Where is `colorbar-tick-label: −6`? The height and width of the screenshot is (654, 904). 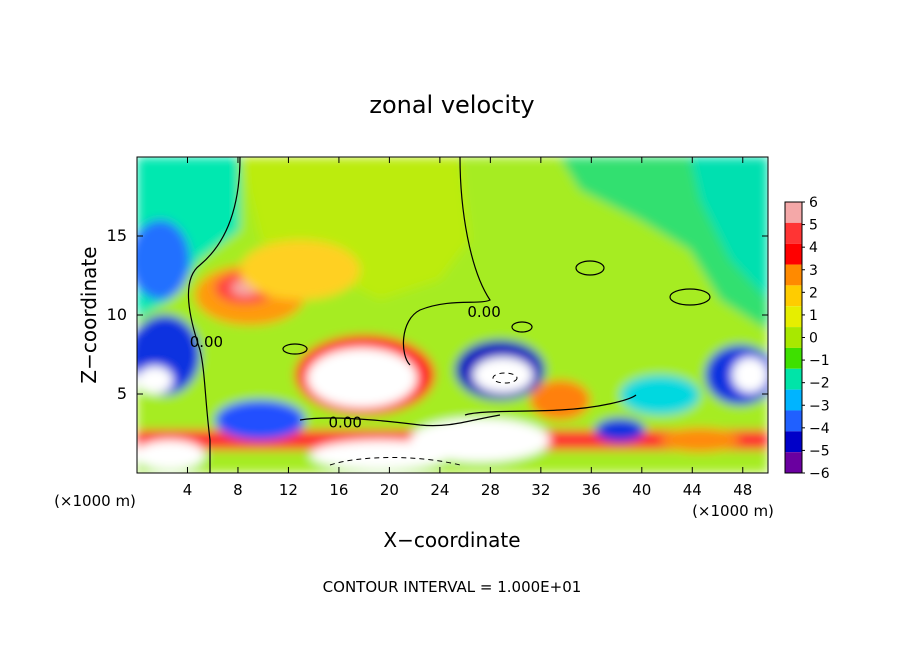
colorbar-tick-label: −6 is located at coordinates (819, 474).